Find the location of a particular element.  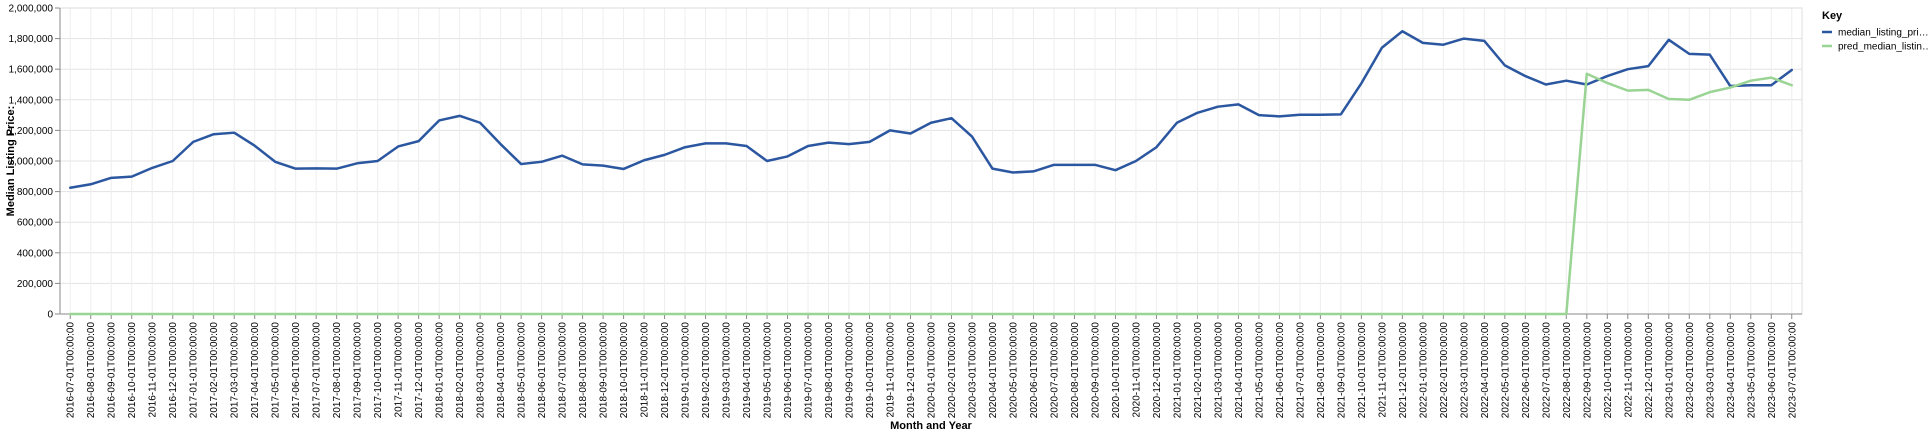

x-tick-label: 2023-06-01T00:00:00 is located at coordinates (1772, 370).